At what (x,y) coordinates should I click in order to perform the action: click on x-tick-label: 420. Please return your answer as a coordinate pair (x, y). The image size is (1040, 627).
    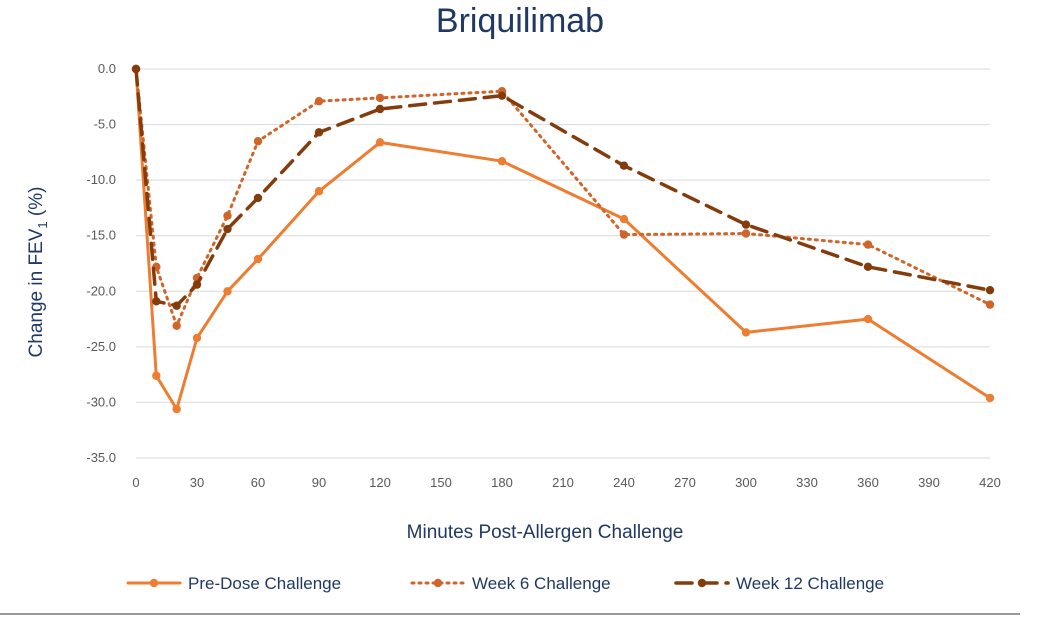
    Looking at the image, I should click on (990, 482).